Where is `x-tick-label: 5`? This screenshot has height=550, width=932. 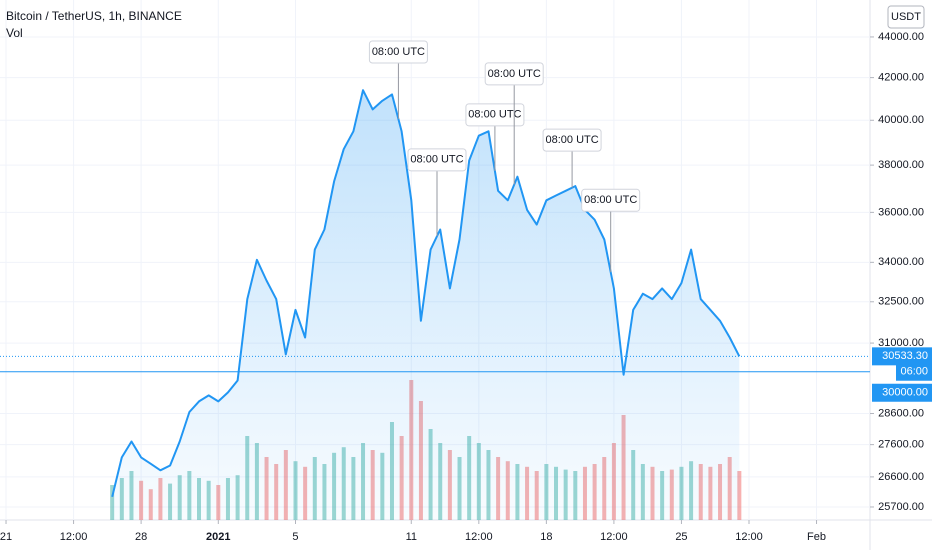
x-tick-label: 5 is located at coordinates (295, 537).